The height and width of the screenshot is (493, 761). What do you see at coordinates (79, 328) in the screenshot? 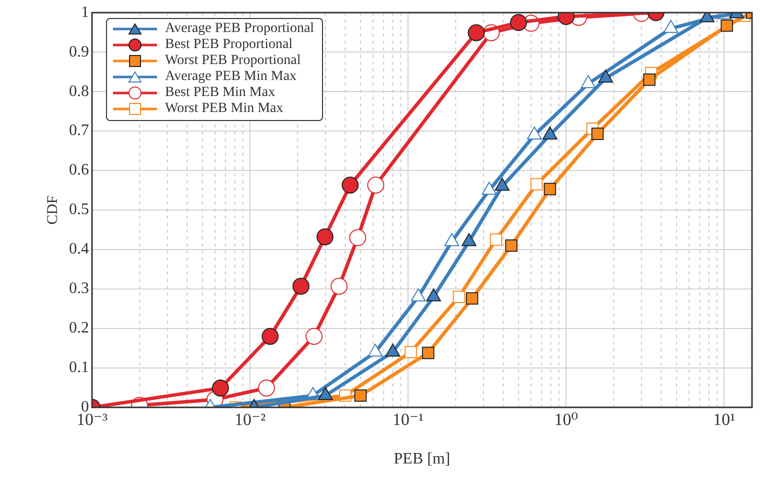
I see `y-tick-label: 0.2` at bounding box center [79, 328].